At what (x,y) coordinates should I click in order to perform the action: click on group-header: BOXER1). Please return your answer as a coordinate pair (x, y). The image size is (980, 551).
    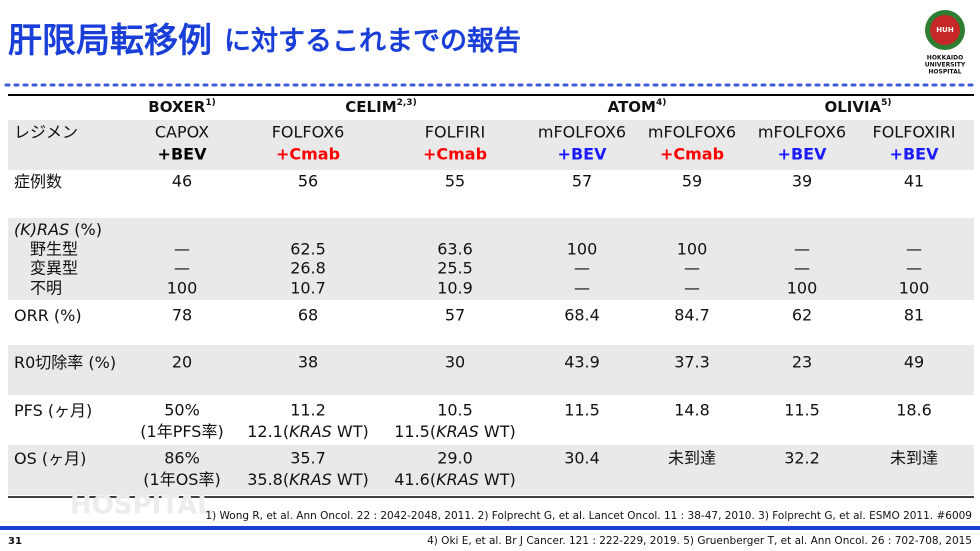
    Looking at the image, I should click on (181, 107).